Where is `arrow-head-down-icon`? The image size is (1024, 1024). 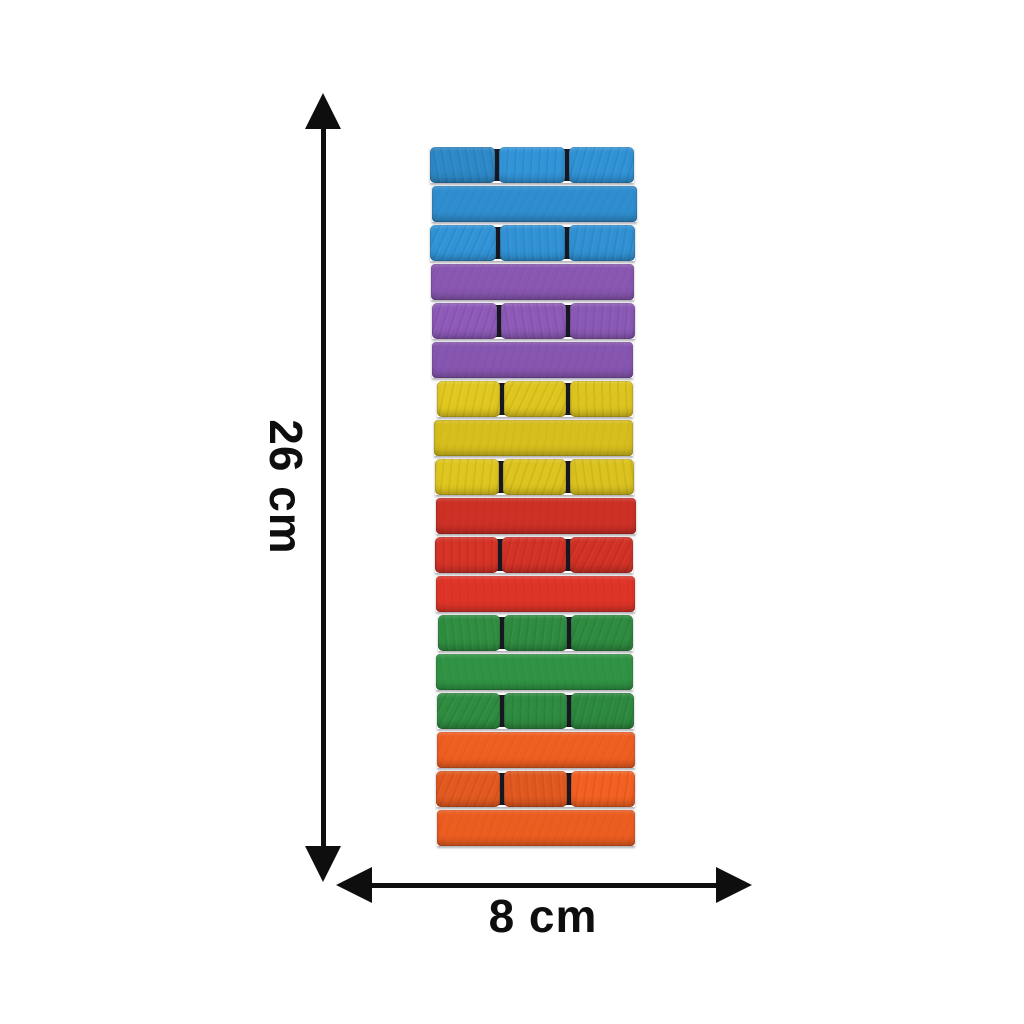
arrow-head-down-icon is located at coordinates (323, 864).